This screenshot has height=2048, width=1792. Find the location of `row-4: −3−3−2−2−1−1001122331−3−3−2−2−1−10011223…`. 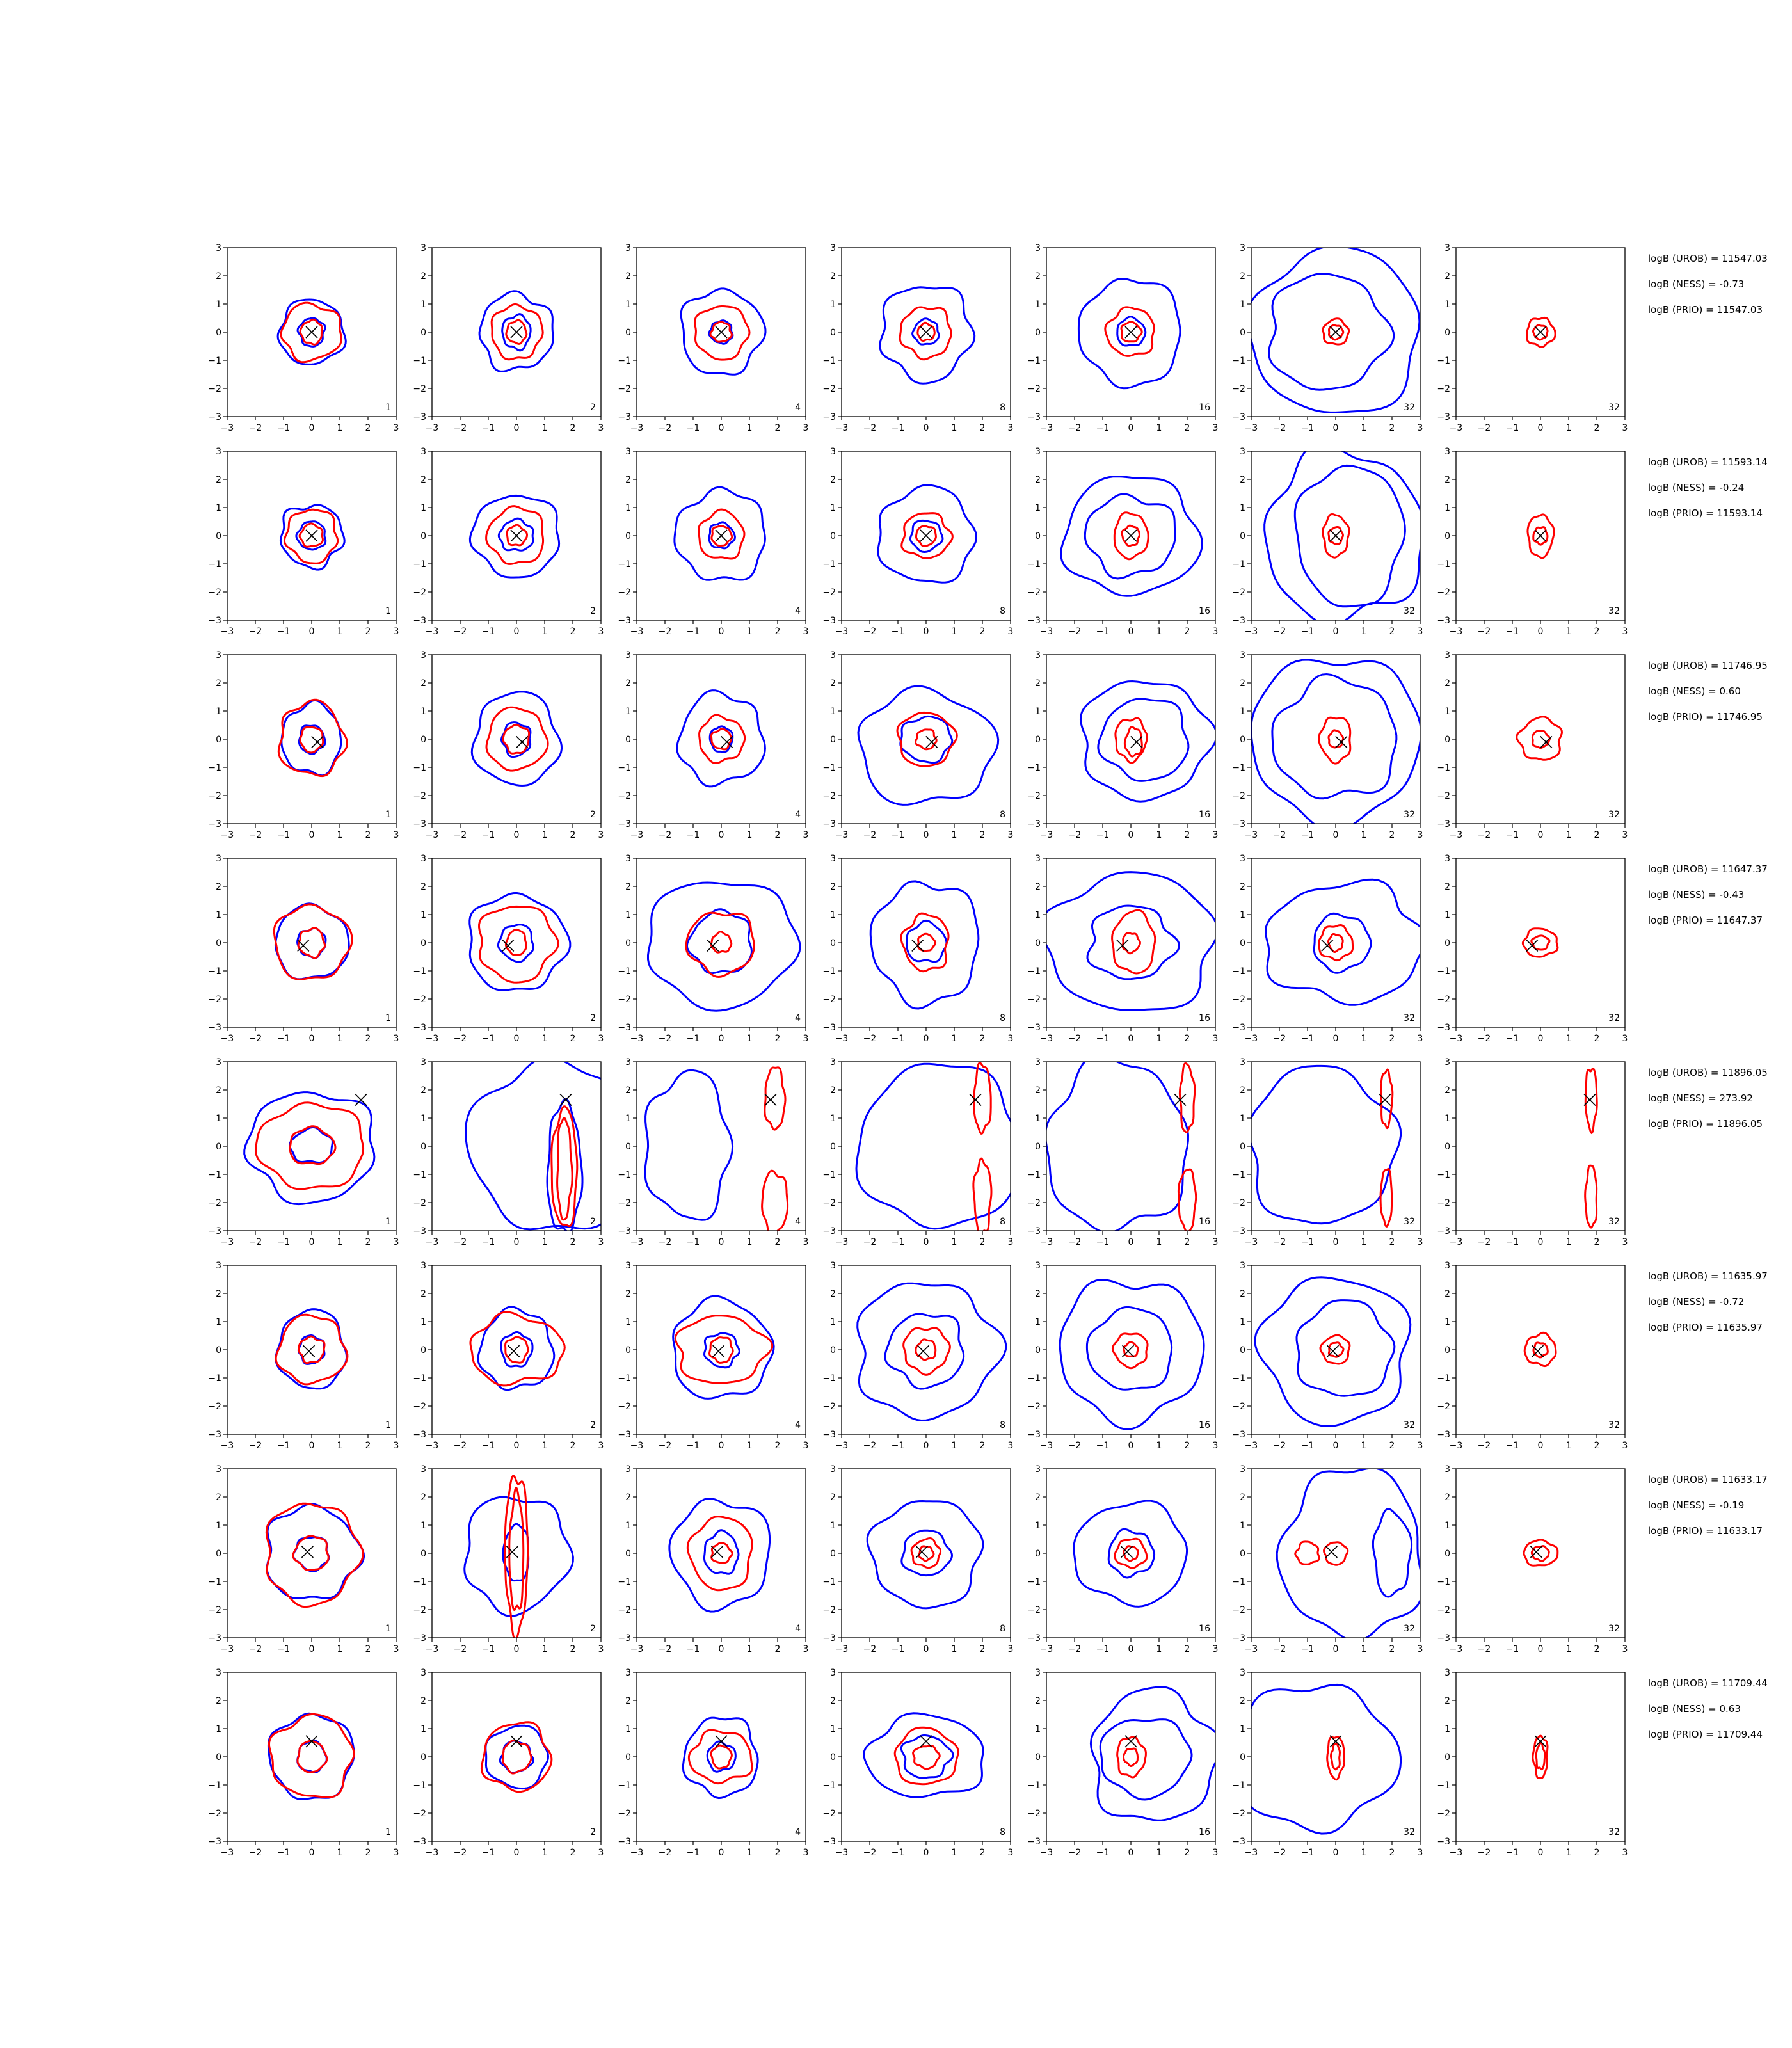

row-4: −3−3−2−2−1−1001122331−3−3−2−2−1−10011223… is located at coordinates (987, 949).